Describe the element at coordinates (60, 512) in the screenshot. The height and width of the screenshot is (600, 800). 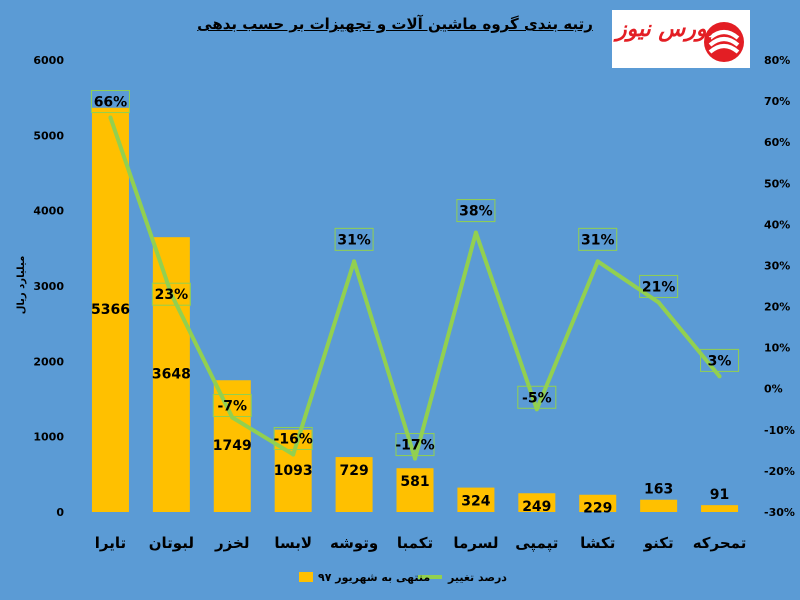
I see `y-tick-label: 0` at that location.